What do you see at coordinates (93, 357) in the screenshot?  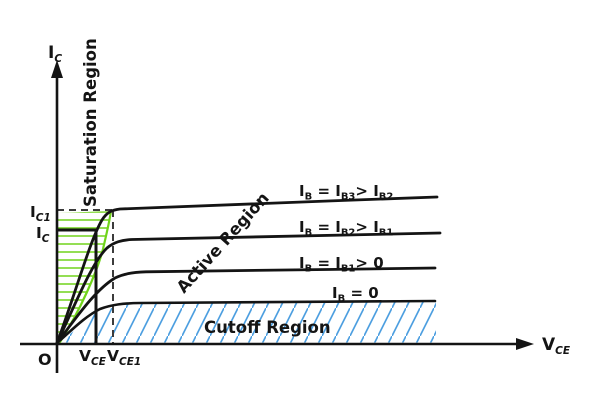 I see `tick-label-vce: VCE` at bounding box center [93, 357].